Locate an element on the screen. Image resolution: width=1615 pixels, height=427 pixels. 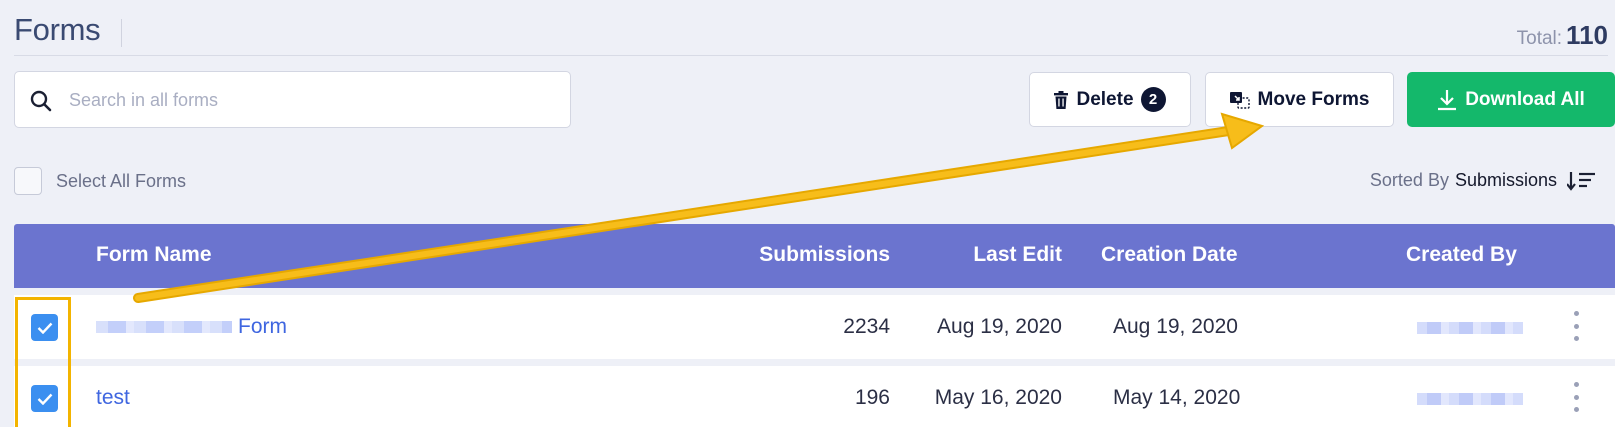
creation-date: Aug 19, 2020 is located at coordinates (1175, 326).